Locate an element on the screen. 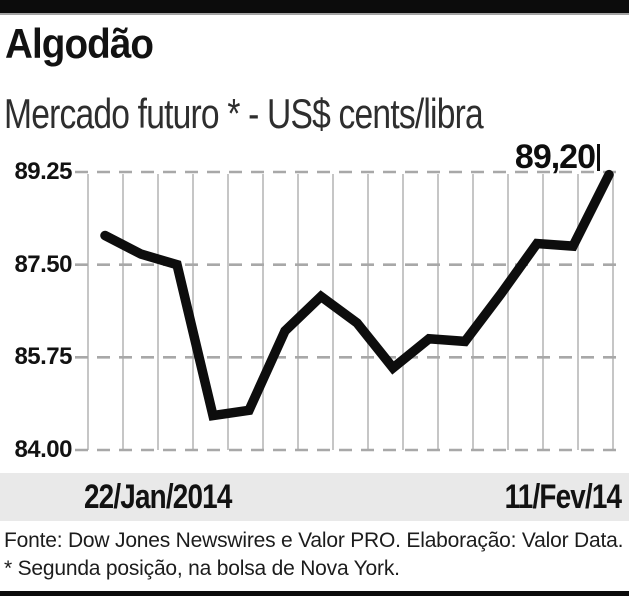  y-axis-tick-label: 85.75 is located at coordinates (43, 357).